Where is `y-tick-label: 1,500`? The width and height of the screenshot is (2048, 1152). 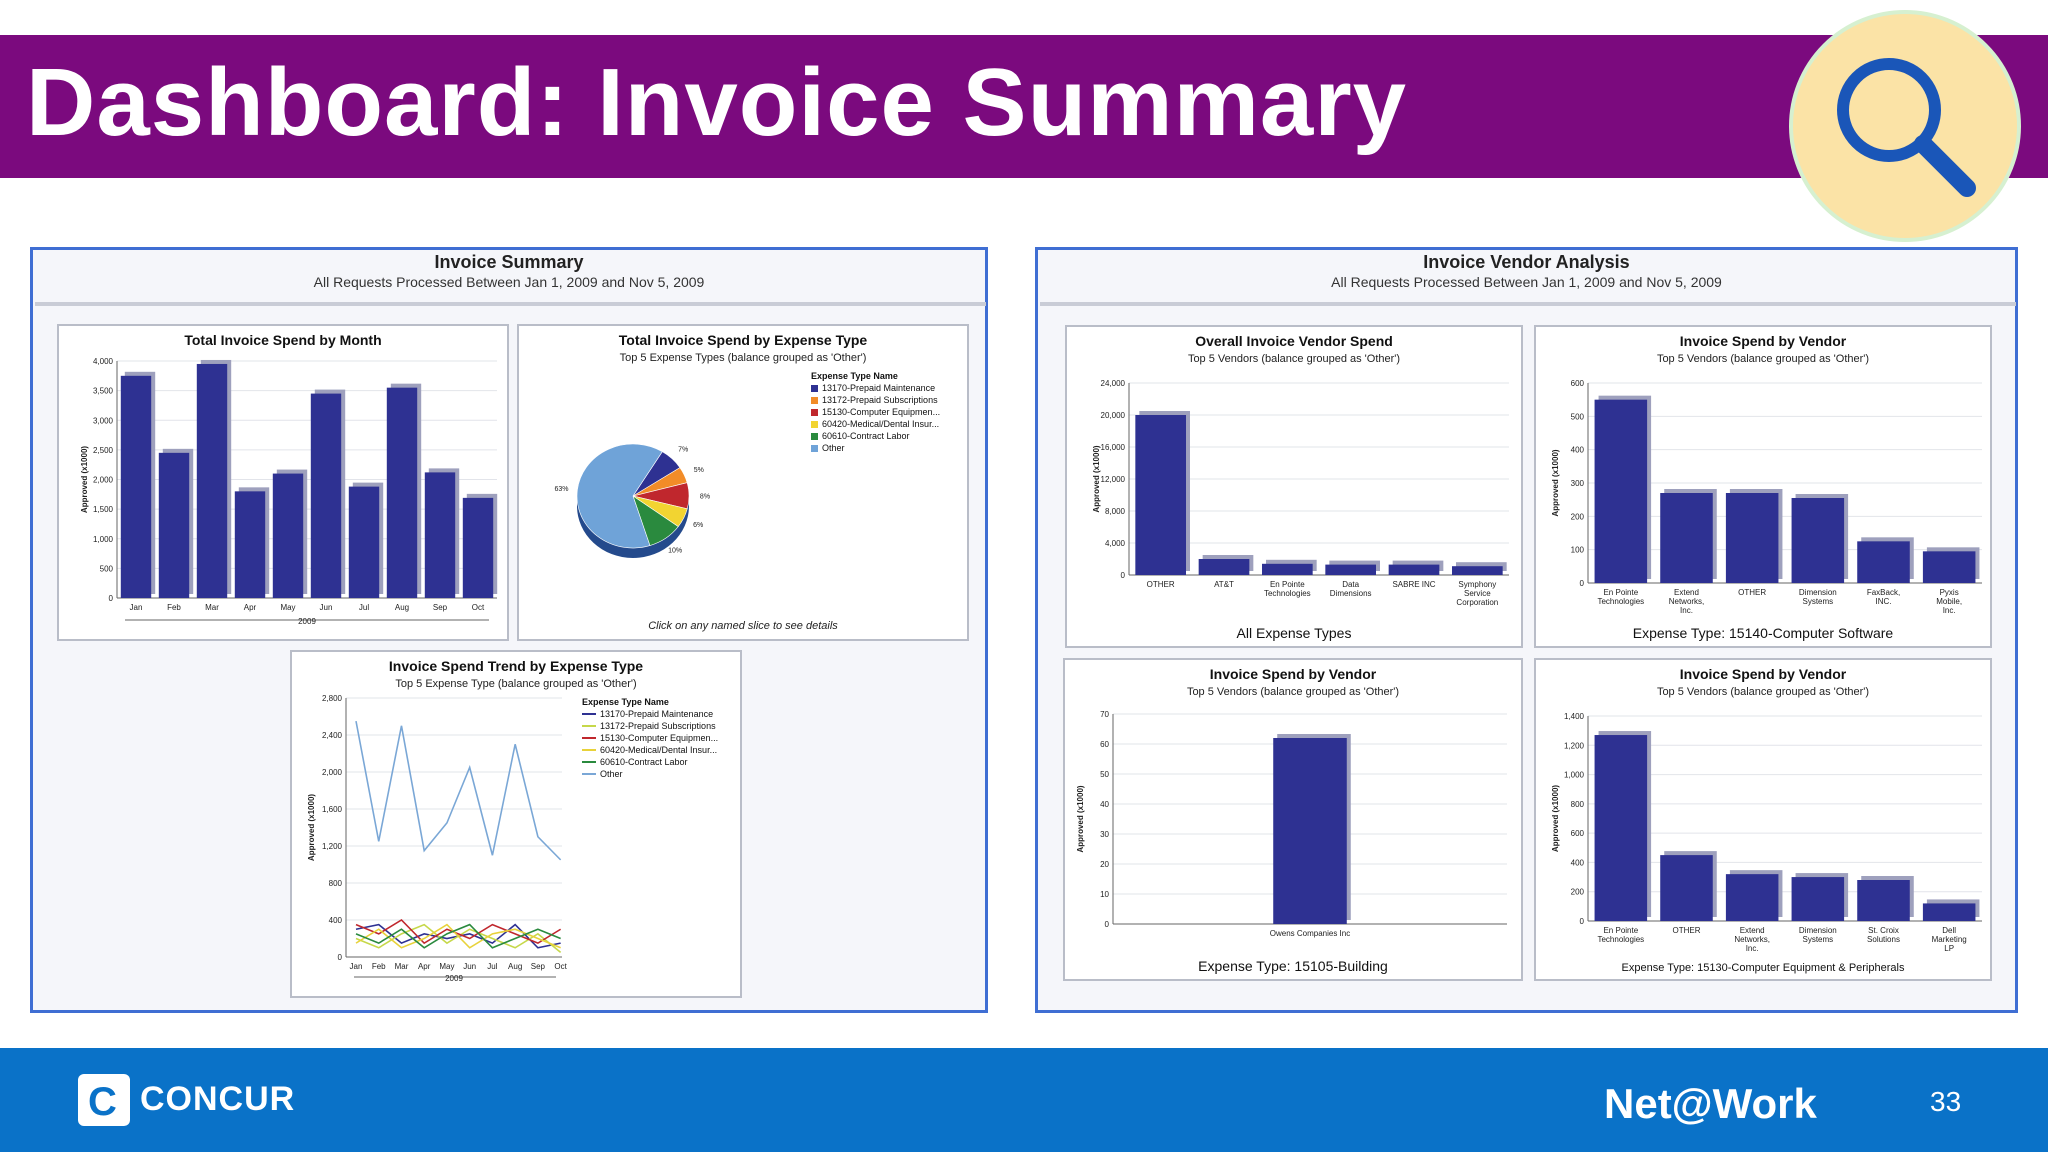
y-tick-label: 1,500 is located at coordinates (103, 509).